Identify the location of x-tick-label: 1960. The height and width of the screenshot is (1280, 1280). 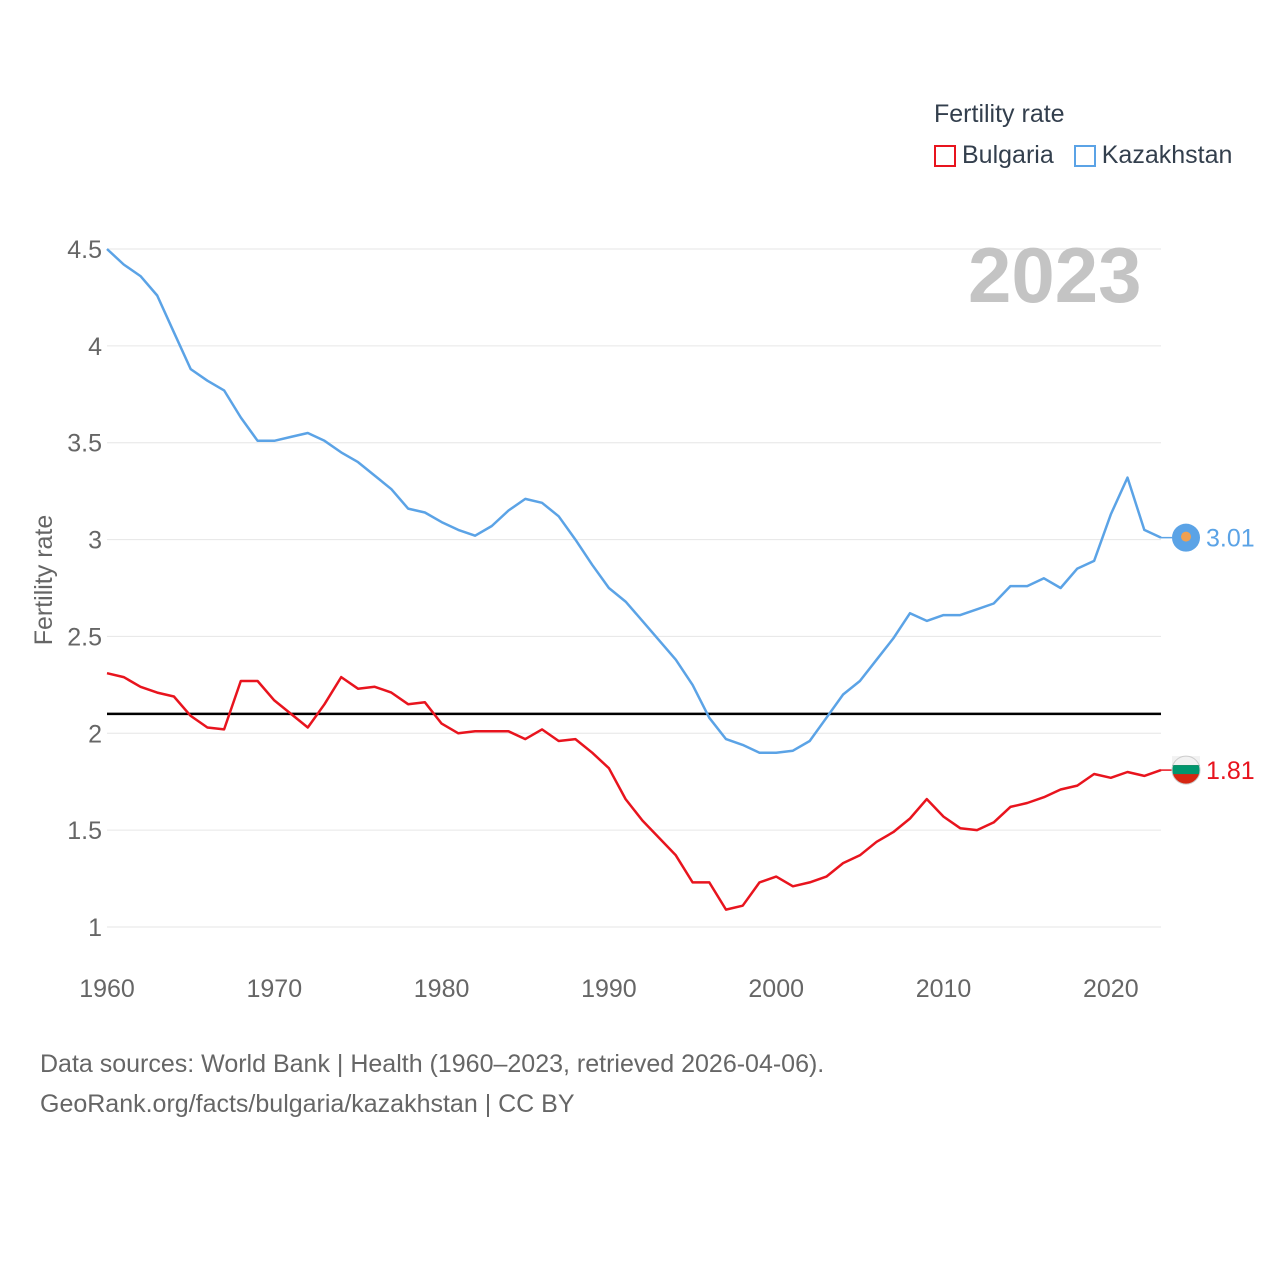
(107, 989).